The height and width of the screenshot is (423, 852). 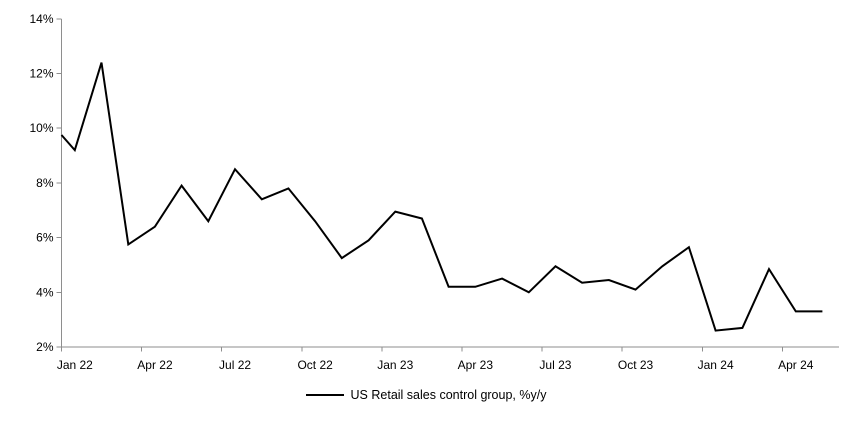 What do you see at coordinates (235, 365) in the screenshot?
I see `x-tick-label: Jul 22` at bounding box center [235, 365].